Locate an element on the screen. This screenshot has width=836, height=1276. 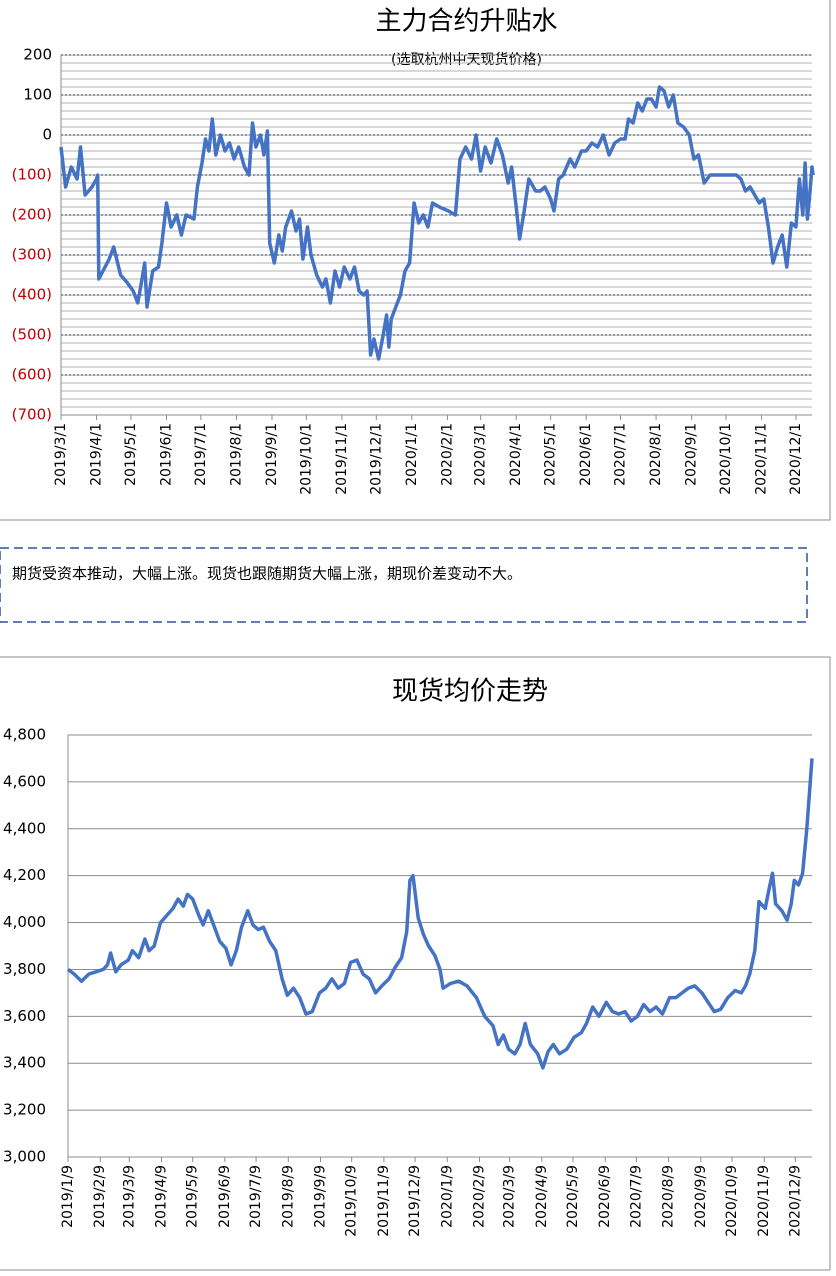
chart-subtitle: (选取杭州中天现货价格) is located at coordinates (466, 59).